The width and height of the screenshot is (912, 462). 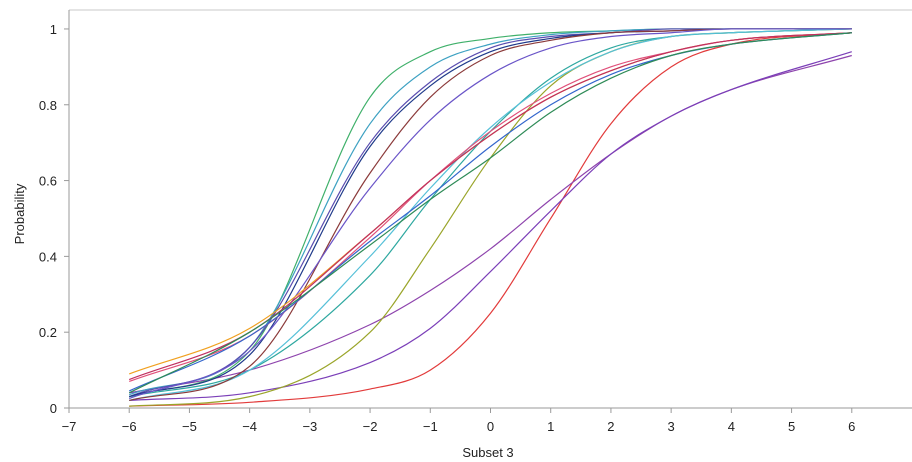 I want to click on x-tick-label: −6, so click(x=129, y=426).